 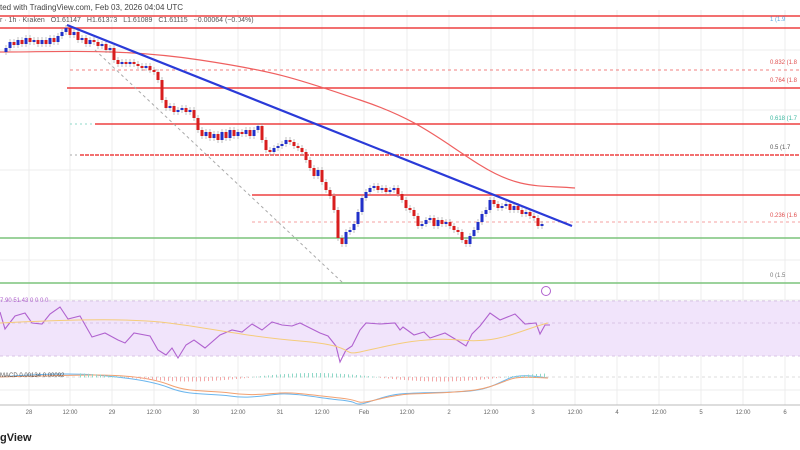 I want to click on rsi-band, so click(x=400, y=328).